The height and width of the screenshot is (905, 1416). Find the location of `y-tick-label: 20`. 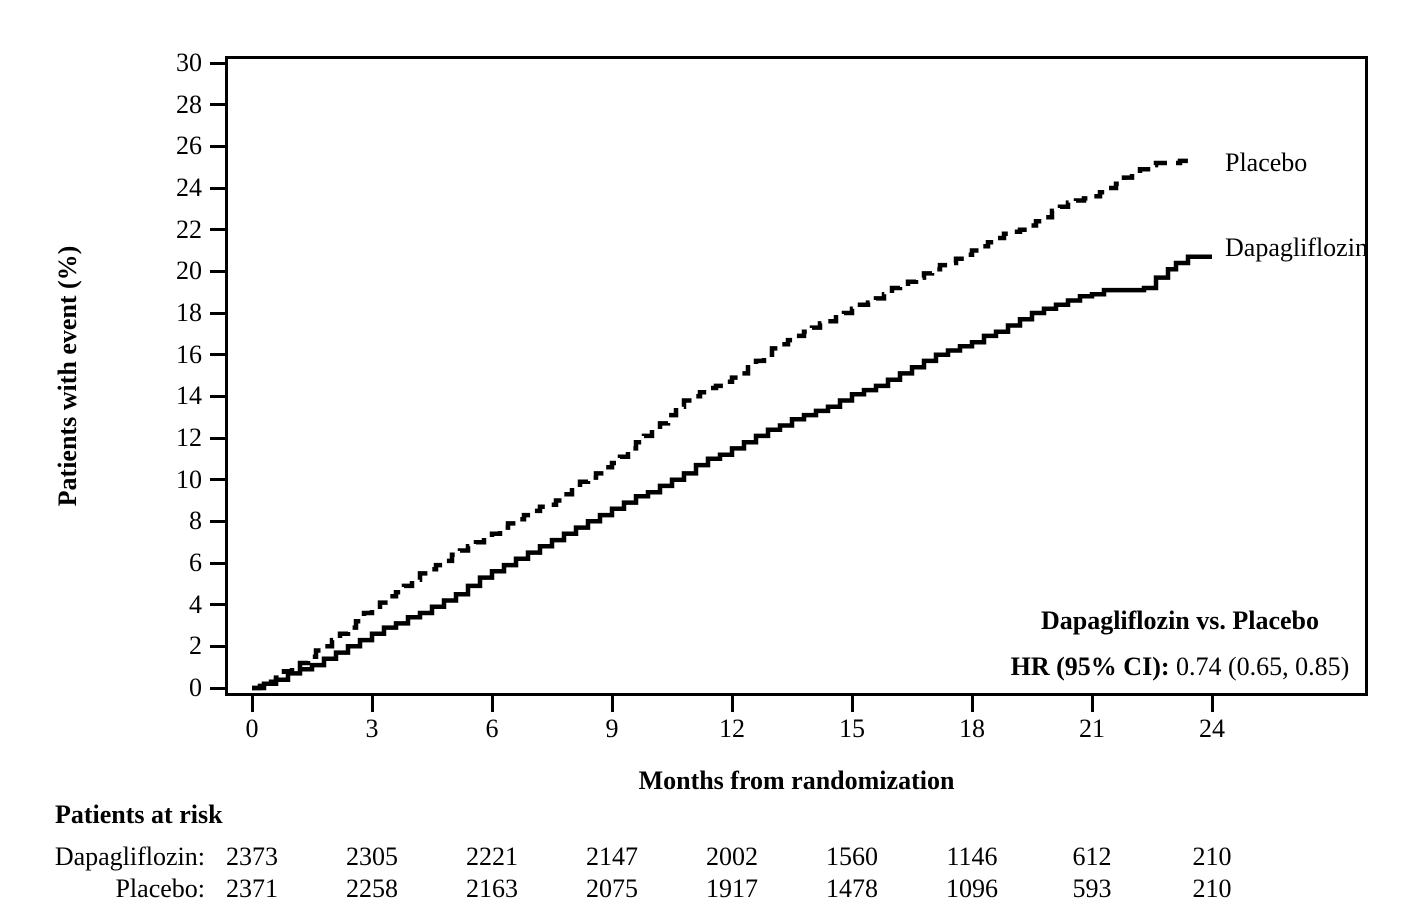

y-tick-label: 20 is located at coordinates (189, 271).